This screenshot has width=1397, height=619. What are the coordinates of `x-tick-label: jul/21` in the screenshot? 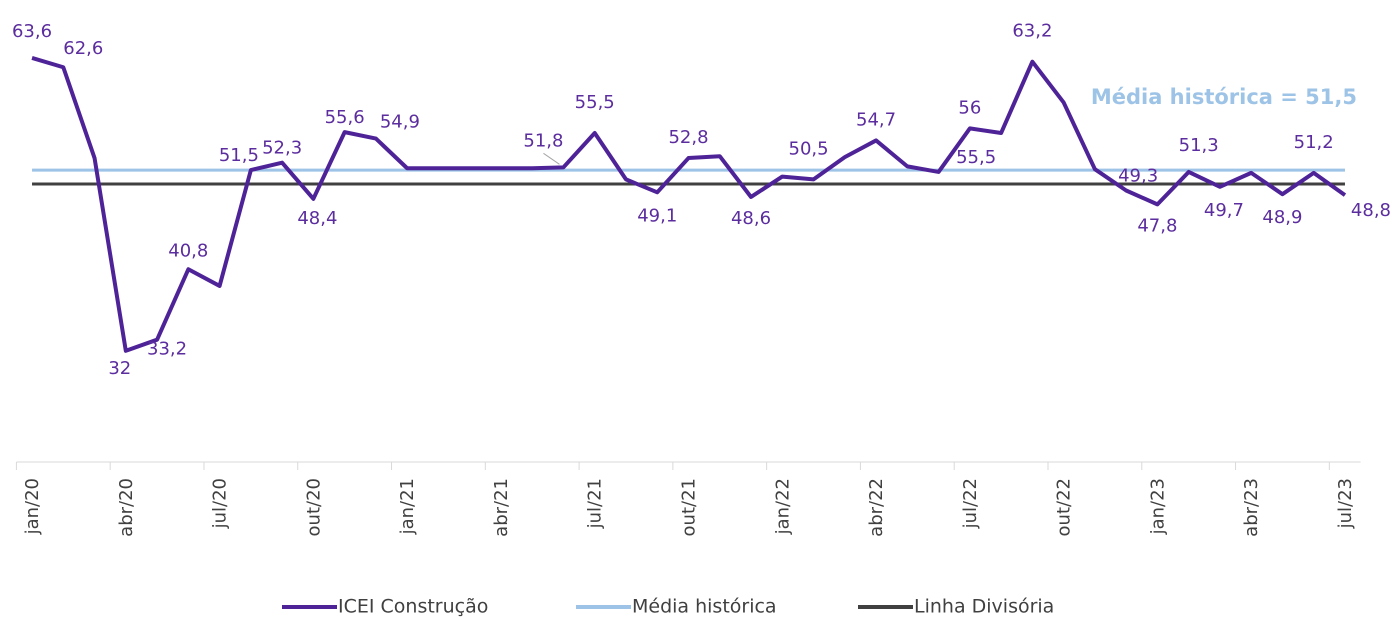 It's located at (595, 503).